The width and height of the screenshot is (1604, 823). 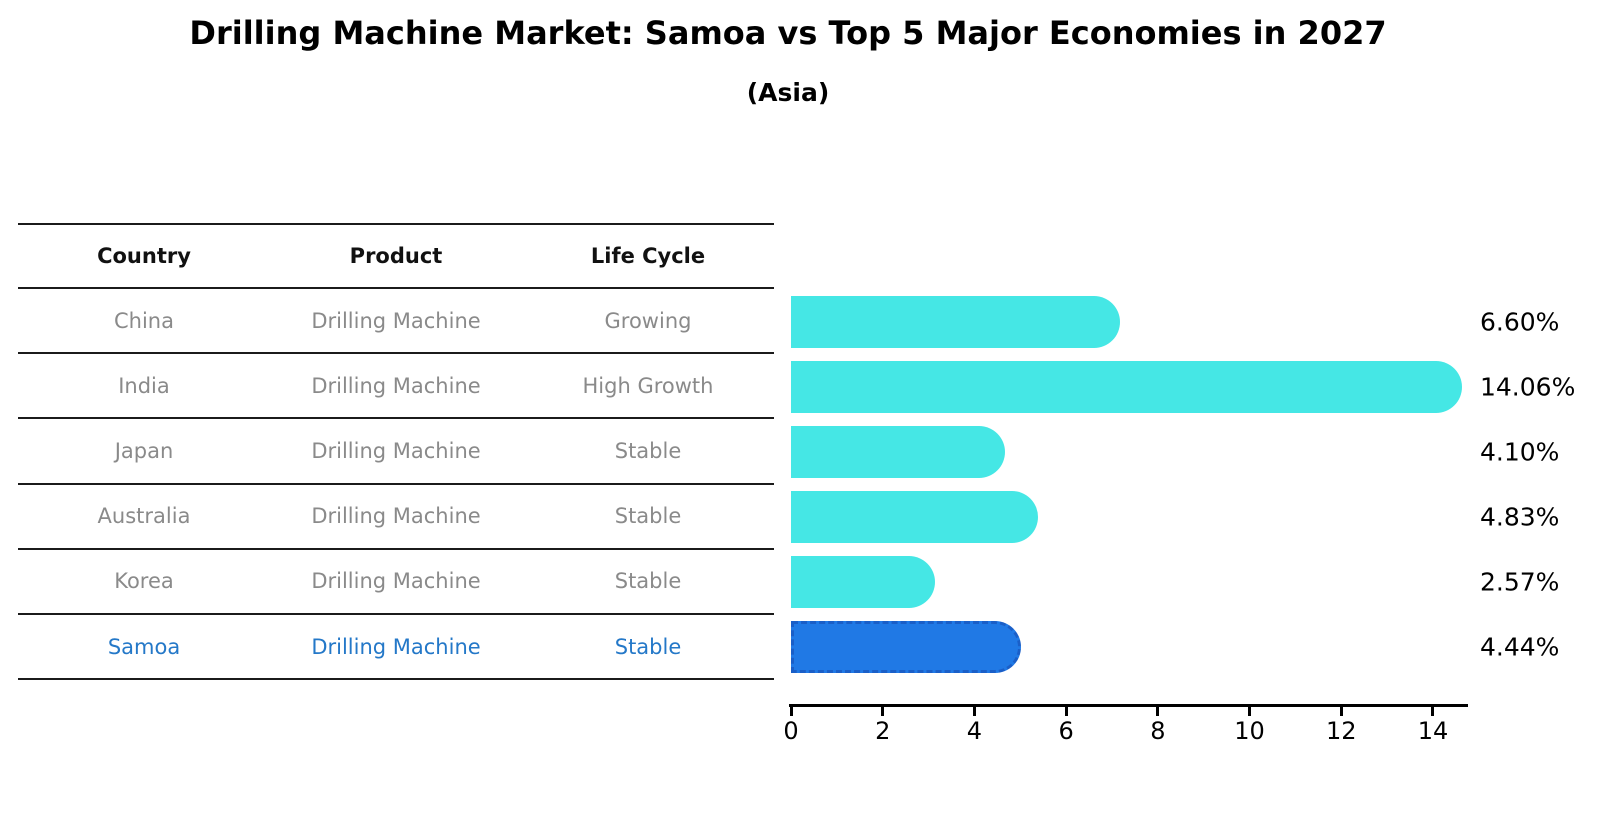 I want to click on cell-lifecycle: High Growth, so click(x=648, y=385).